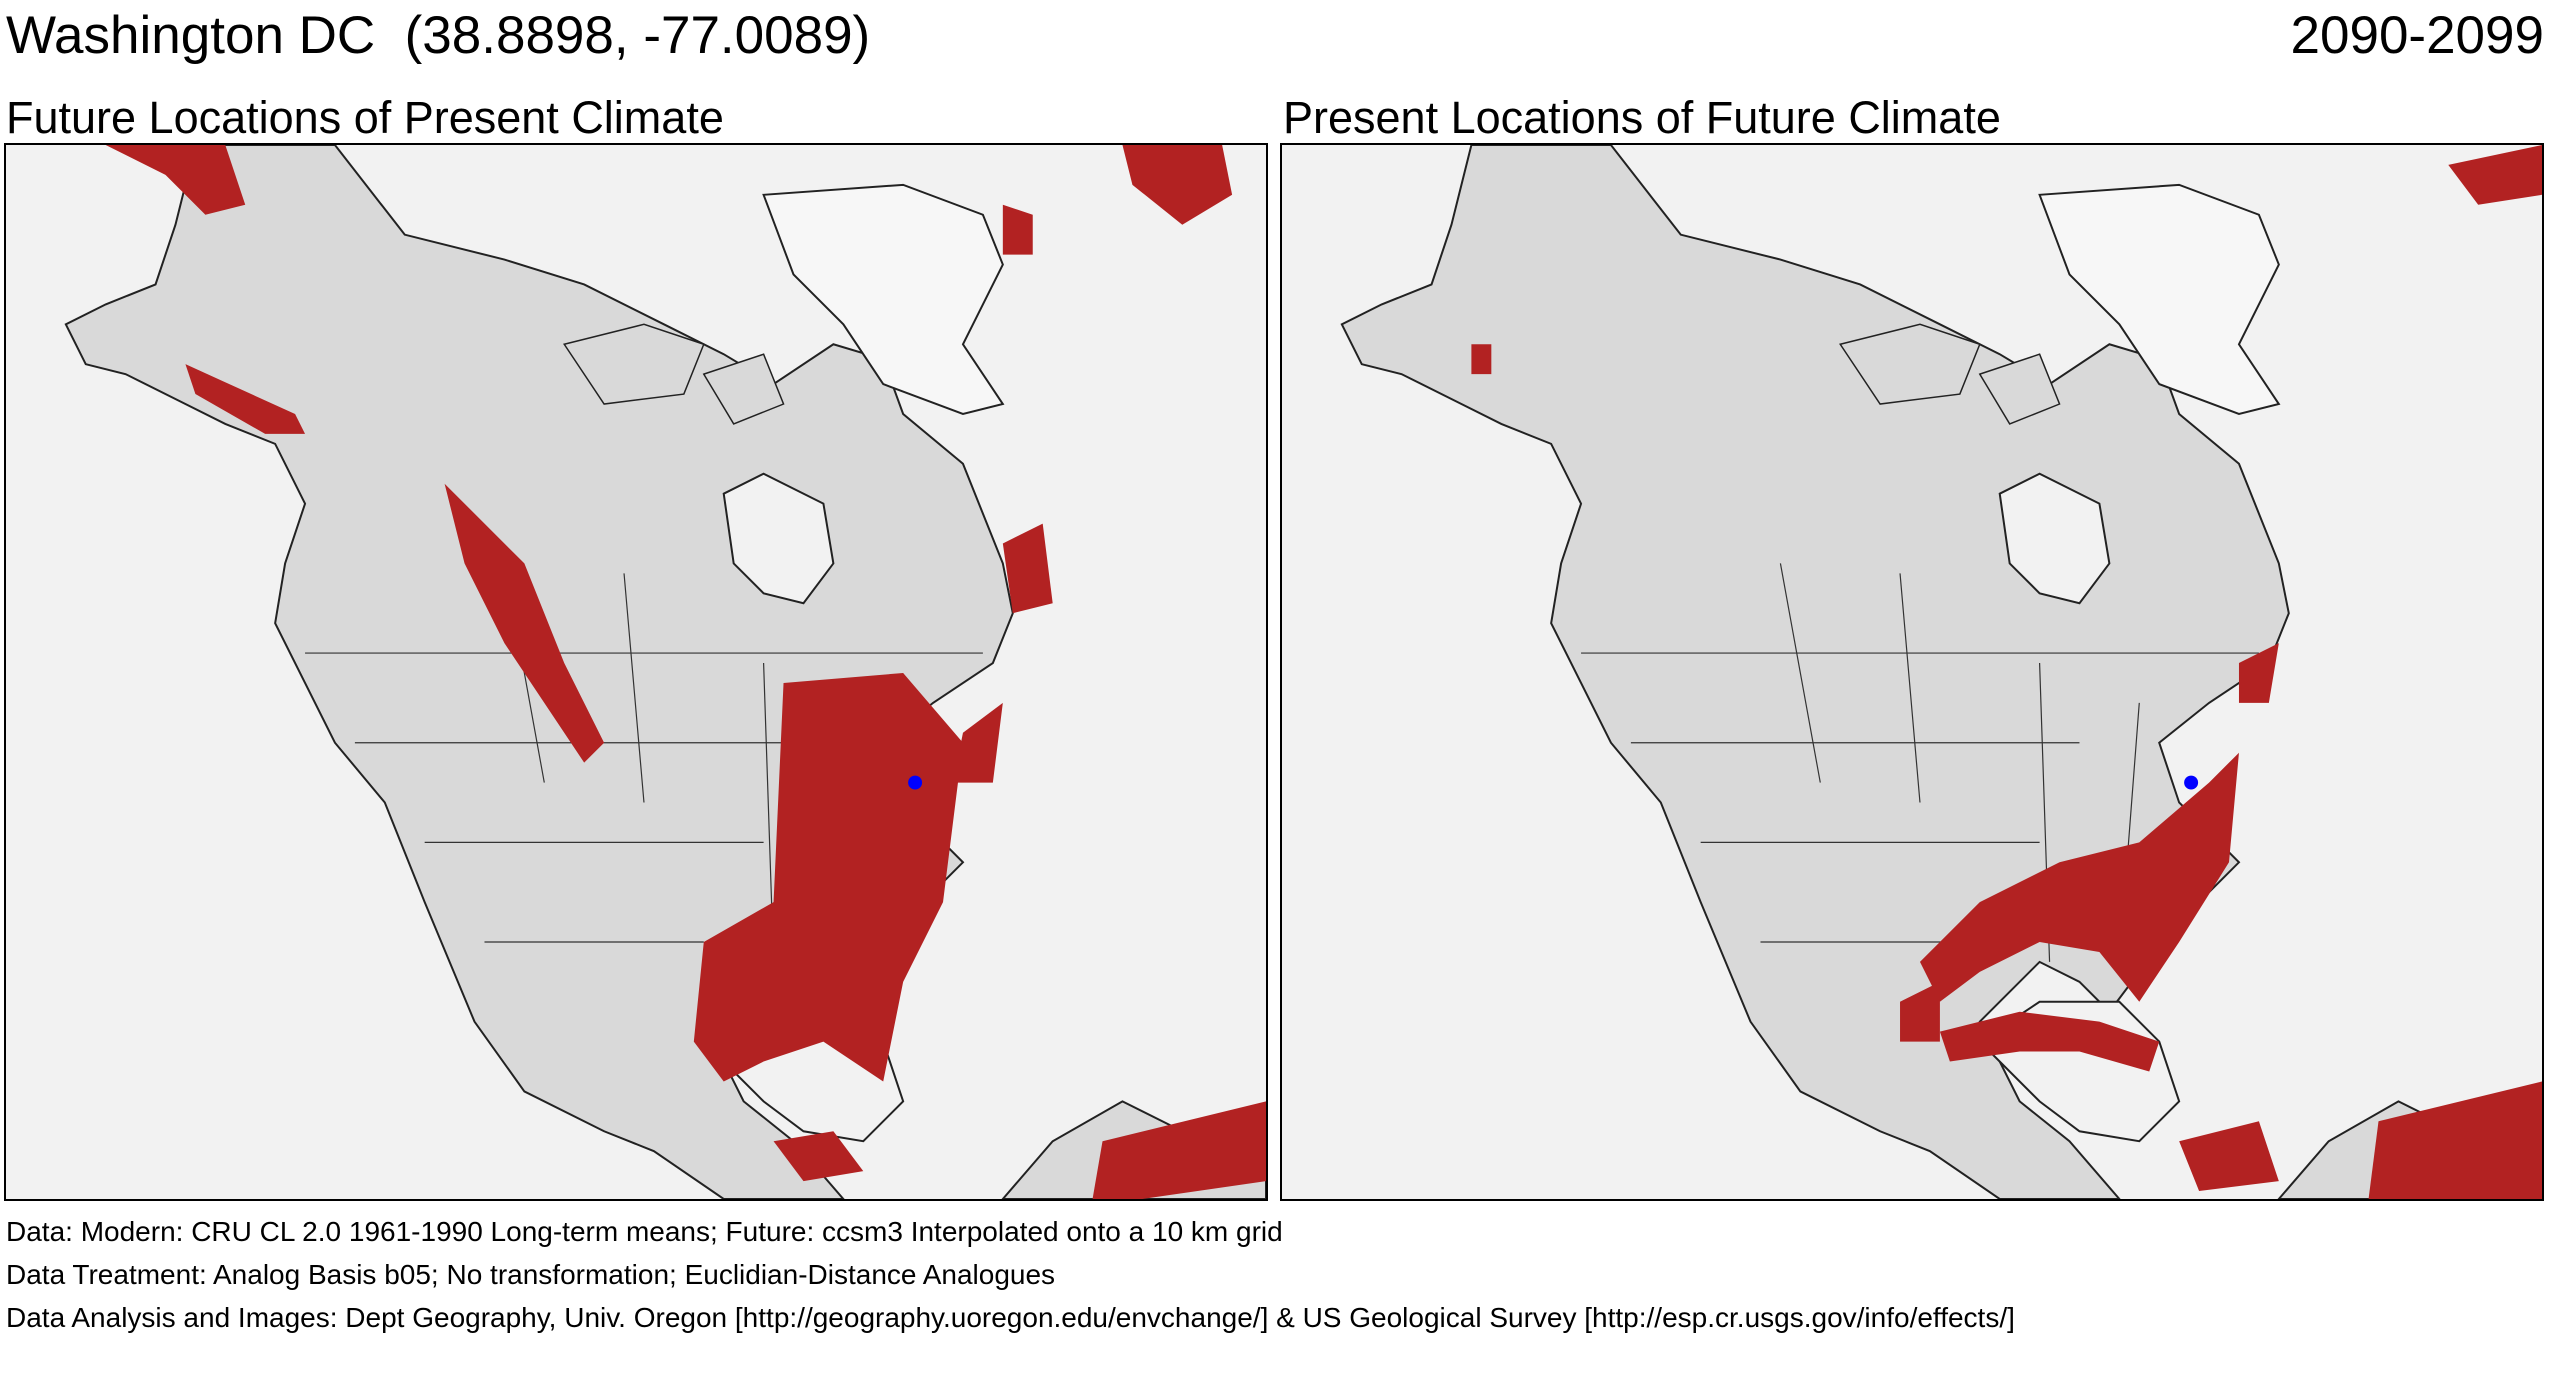 Image resolution: width=2550 pixels, height=1383 pixels. What do you see at coordinates (2417, 35) in the screenshot?
I see `period-label: 2090-2099` at bounding box center [2417, 35].